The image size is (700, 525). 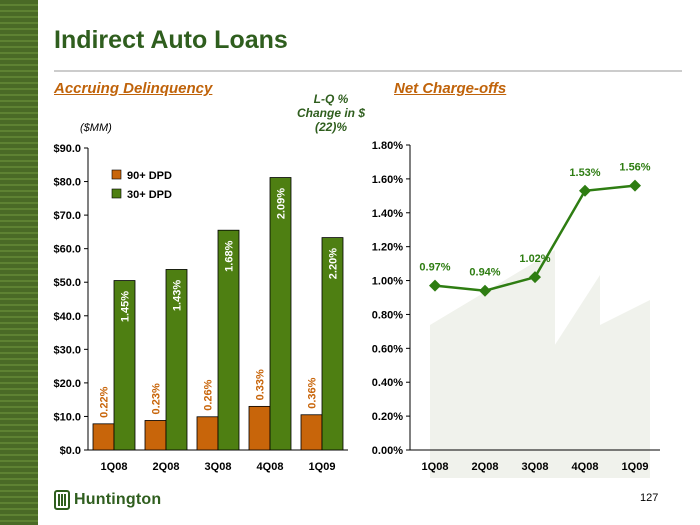 What do you see at coordinates (331, 113) in the screenshot?
I see `lq-change-note: L-Q % Change in $ (22)%` at bounding box center [331, 113].